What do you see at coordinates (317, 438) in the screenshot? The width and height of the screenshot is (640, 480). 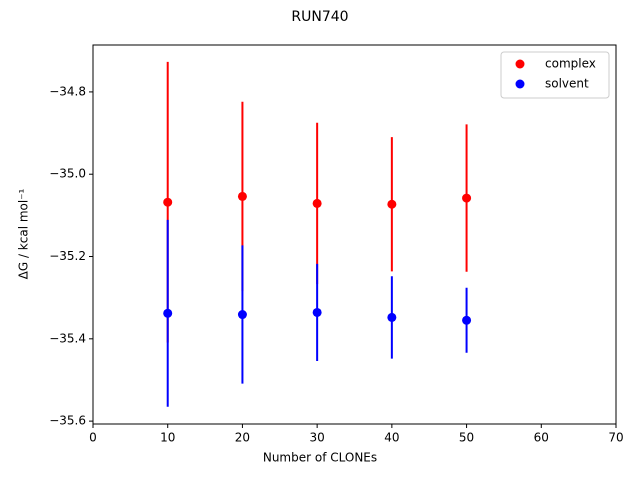 I see `x-tick-label: 30` at bounding box center [317, 438].